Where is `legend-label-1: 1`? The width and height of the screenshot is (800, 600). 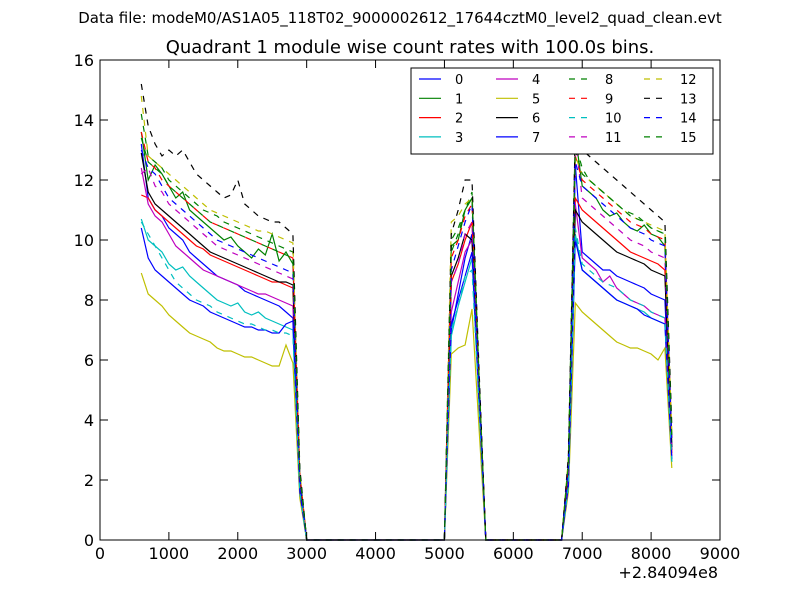 legend-label-1: 1 is located at coordinates (459, 99).